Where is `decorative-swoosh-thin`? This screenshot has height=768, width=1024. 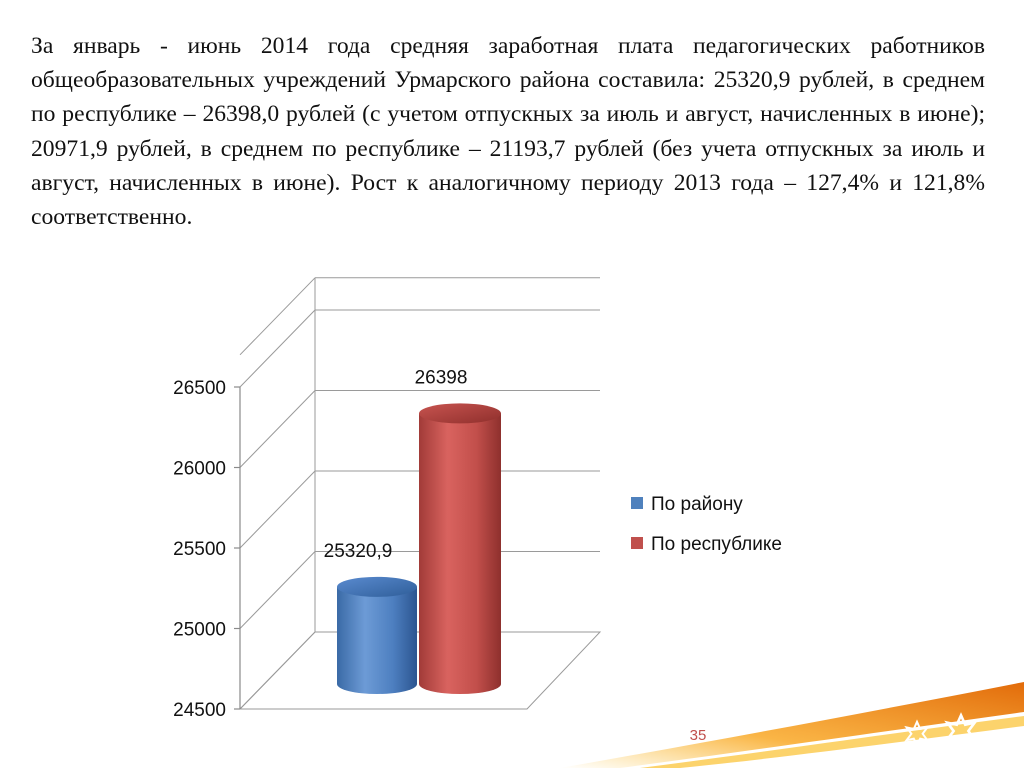
decorative-swoosh-thin is located at coordinates (832, 742).